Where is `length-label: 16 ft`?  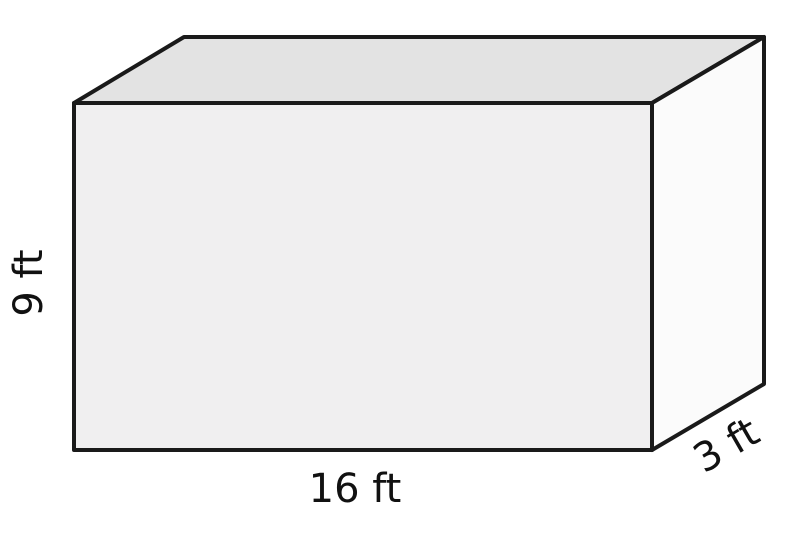 length-label: 16 ft is located at coordinates (355, 489).